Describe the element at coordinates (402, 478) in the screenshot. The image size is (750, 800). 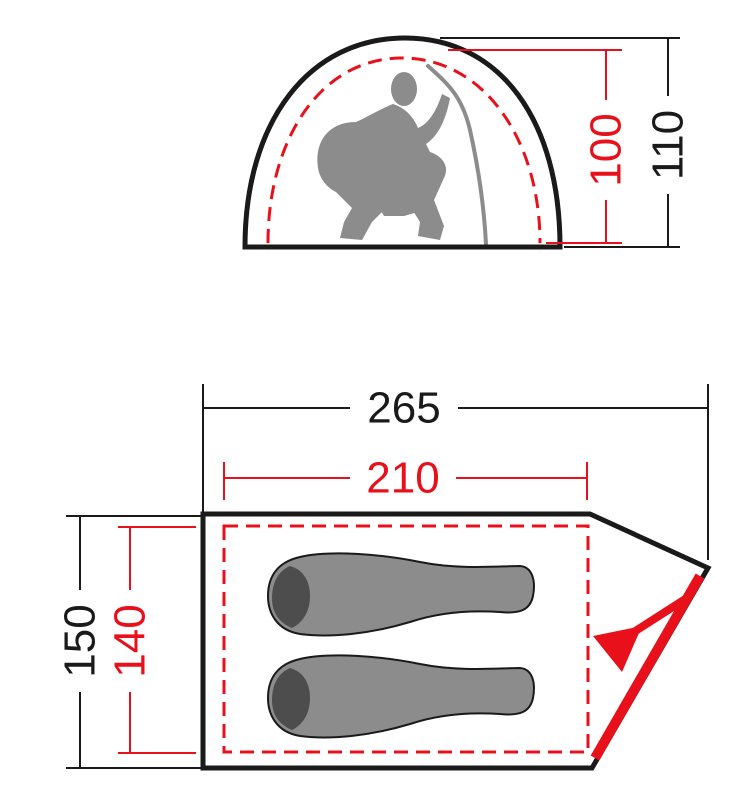
I see `inner-length-label: 210` at that location.